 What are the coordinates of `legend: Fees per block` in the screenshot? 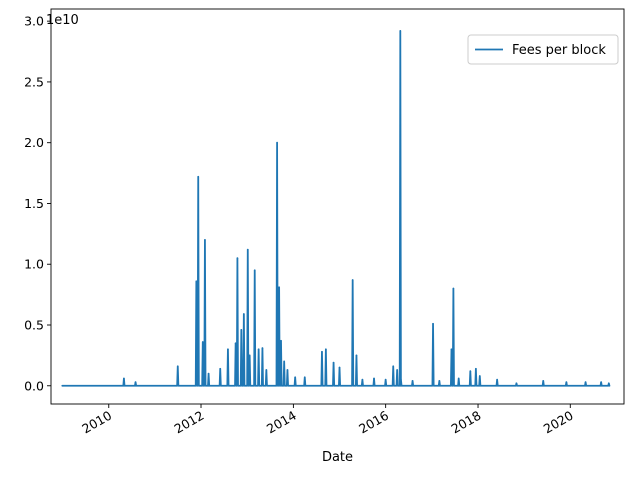 It's located at (543, 49).